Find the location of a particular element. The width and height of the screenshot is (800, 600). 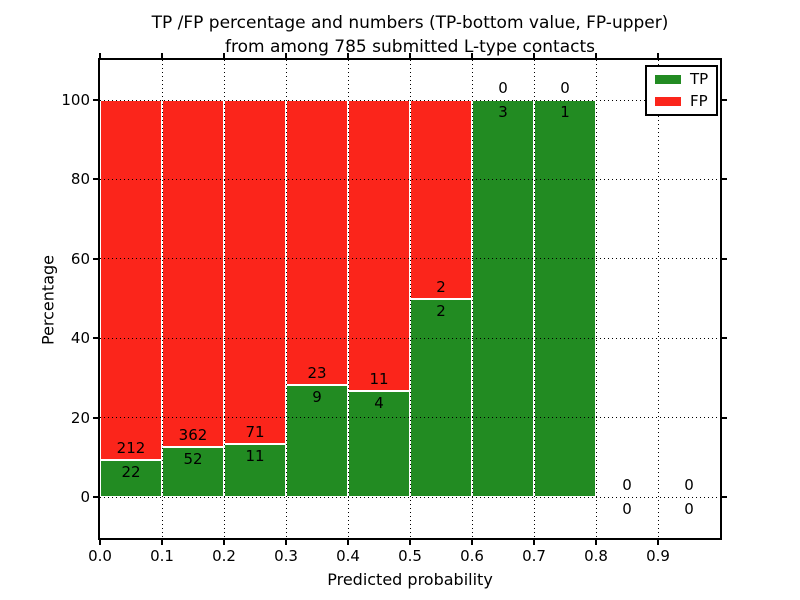

y-axis-label: Percentage is located at coordinates (48, 300).